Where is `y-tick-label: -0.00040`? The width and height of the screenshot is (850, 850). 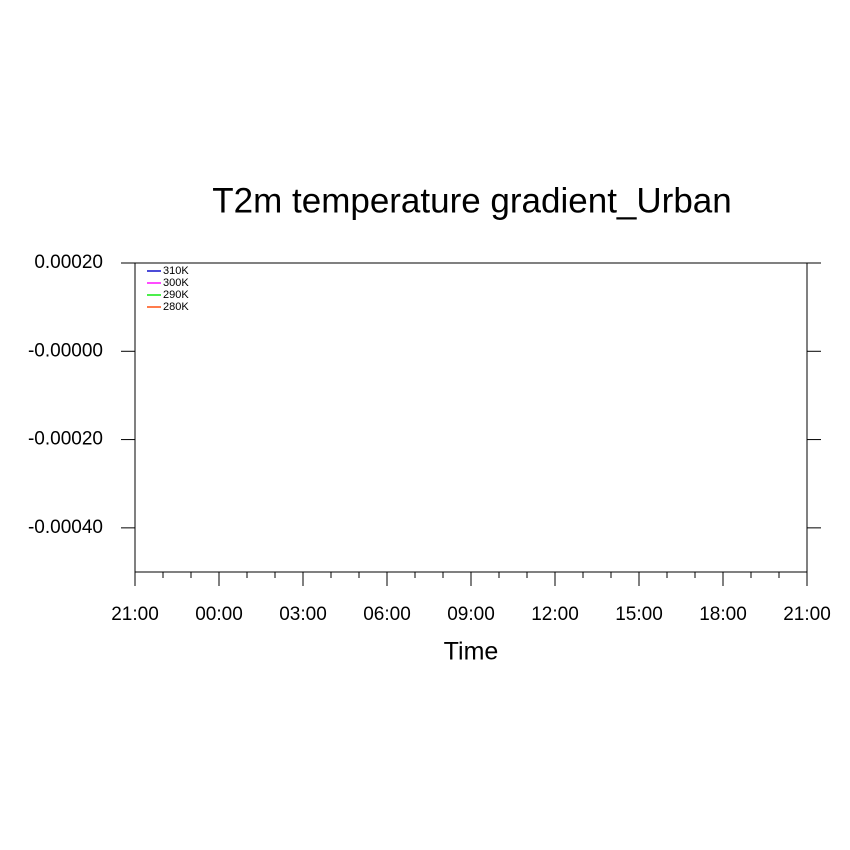 y-tick-label: -0.00040 is located at coordinates (65, 527).